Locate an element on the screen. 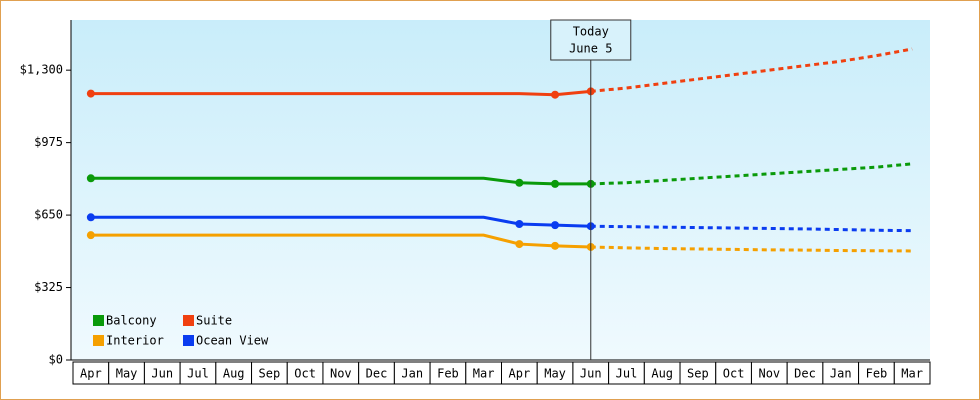 The image size is (980, 400). y-tick-label: $975 is located at coordinates (48, 142).